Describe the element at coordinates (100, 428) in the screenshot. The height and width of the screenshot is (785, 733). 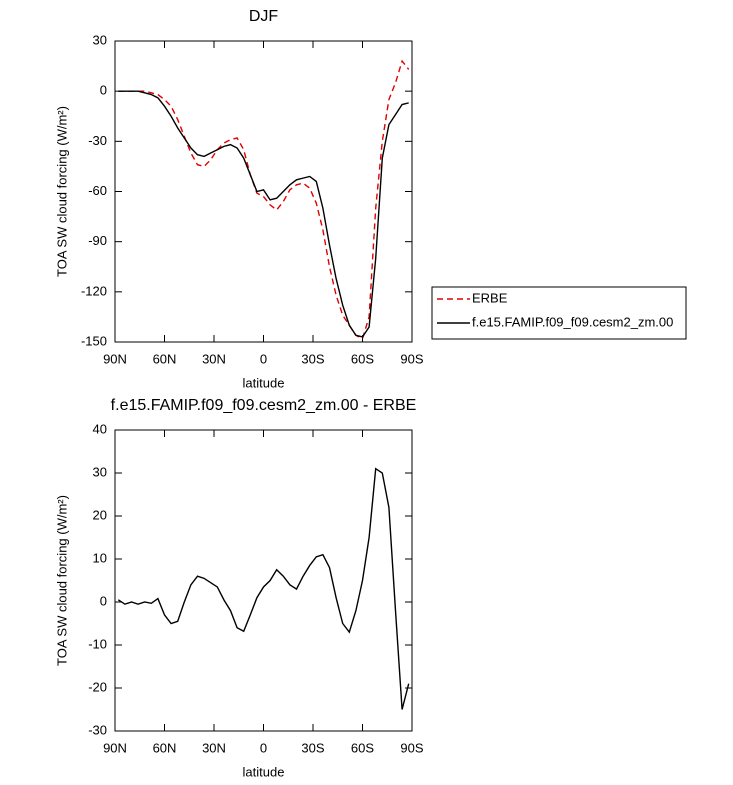
I see `y-tick-label: 40` at that location.